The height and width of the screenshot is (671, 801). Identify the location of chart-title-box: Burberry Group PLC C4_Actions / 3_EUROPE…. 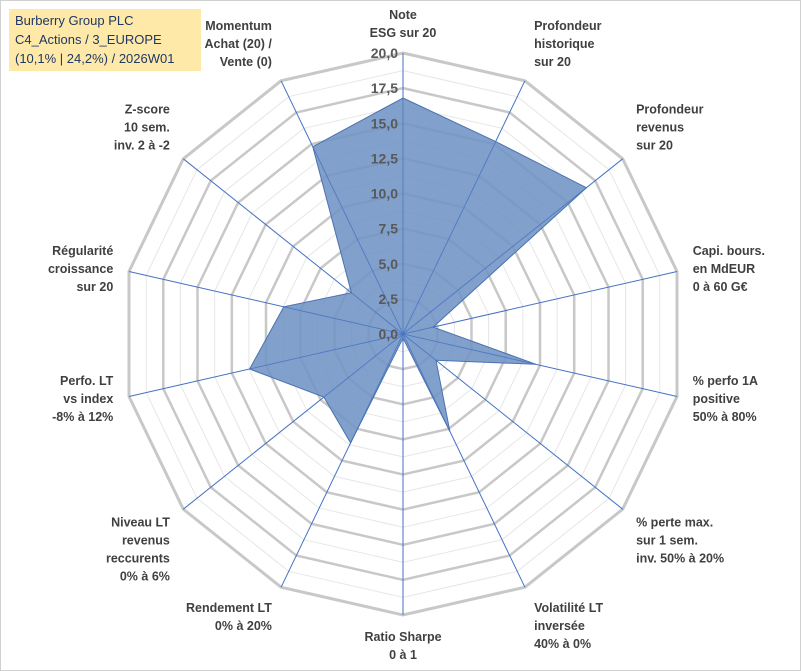
(105, 40).